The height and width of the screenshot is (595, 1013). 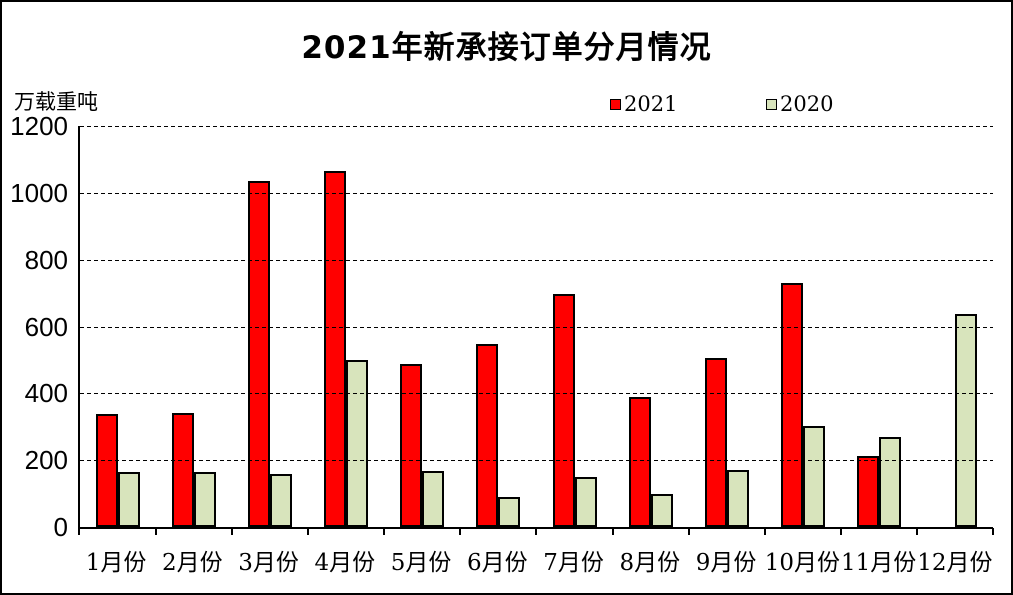 I want to click on bar-2020-11月份, so click(x=889, y=482).